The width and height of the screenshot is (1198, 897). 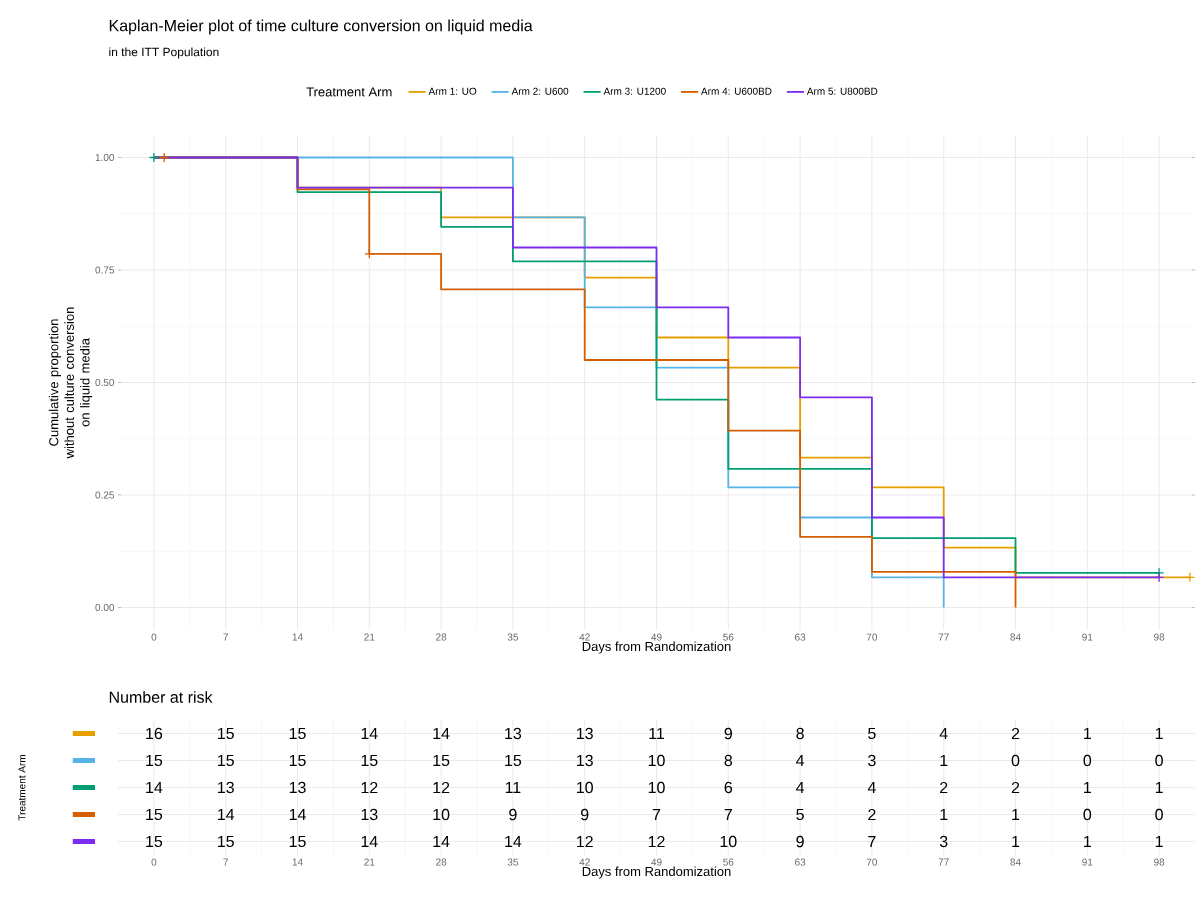 I want to click on x-tick-label: 49, so click(x=656, y=862).